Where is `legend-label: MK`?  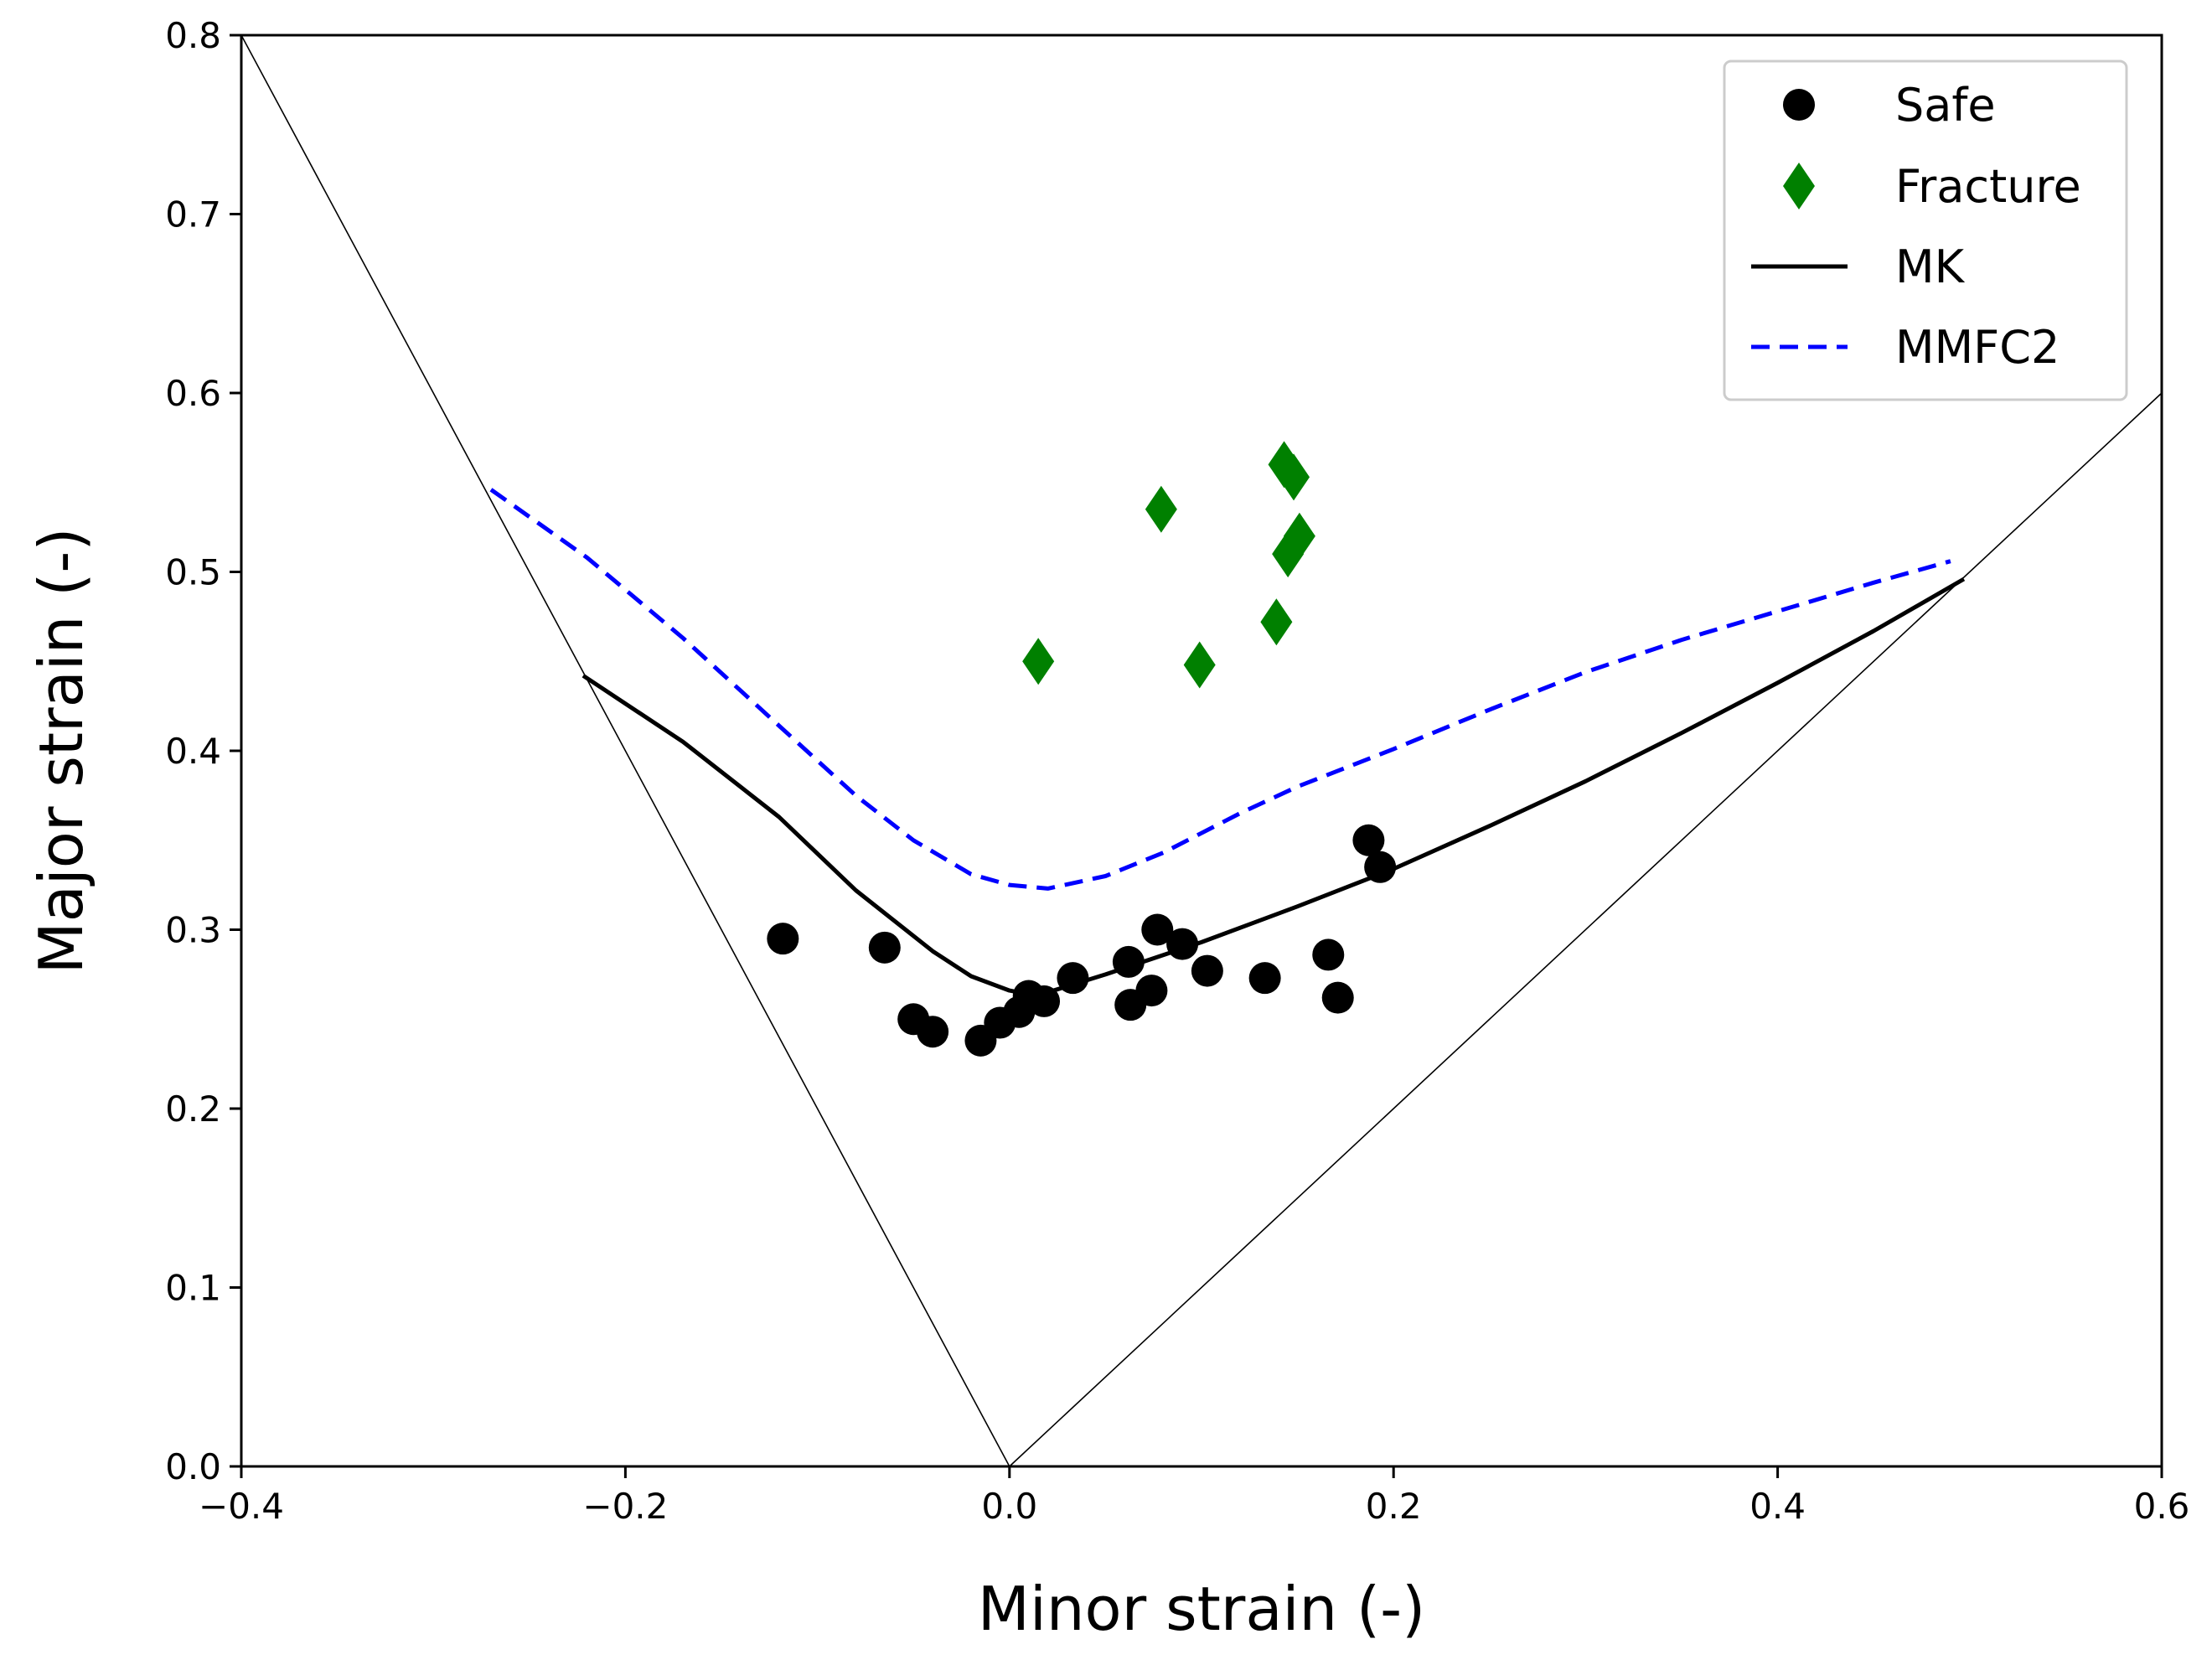
legend-label: MK is located at coordinates (1930, 266).